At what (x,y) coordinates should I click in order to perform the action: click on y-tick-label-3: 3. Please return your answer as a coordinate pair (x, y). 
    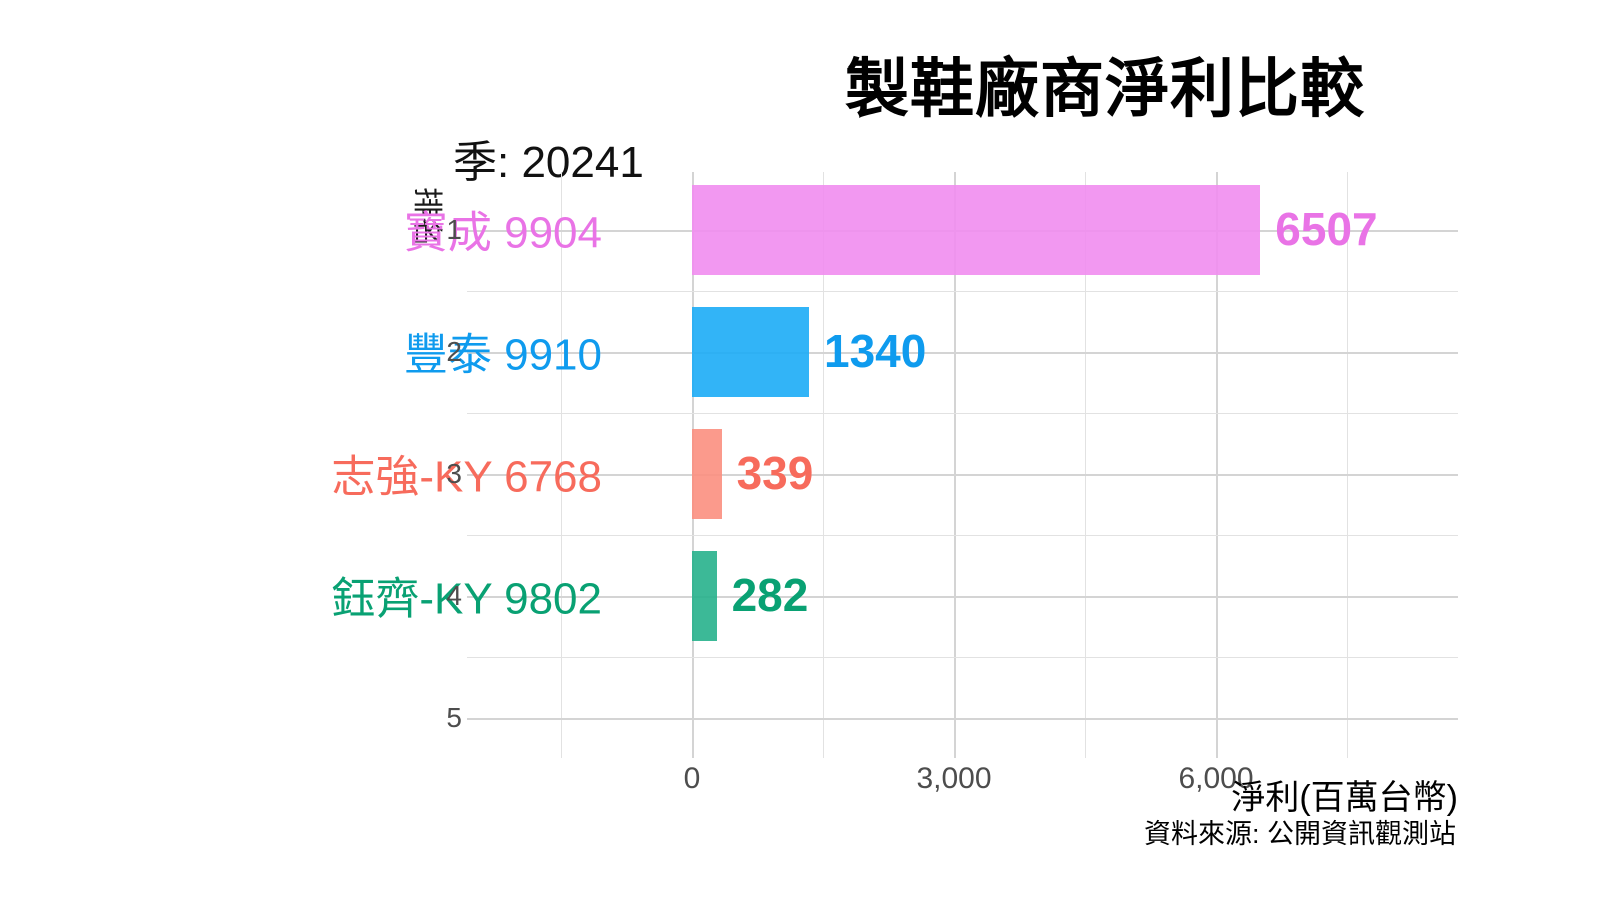
    Looking at the image, I should click on (454, 473).